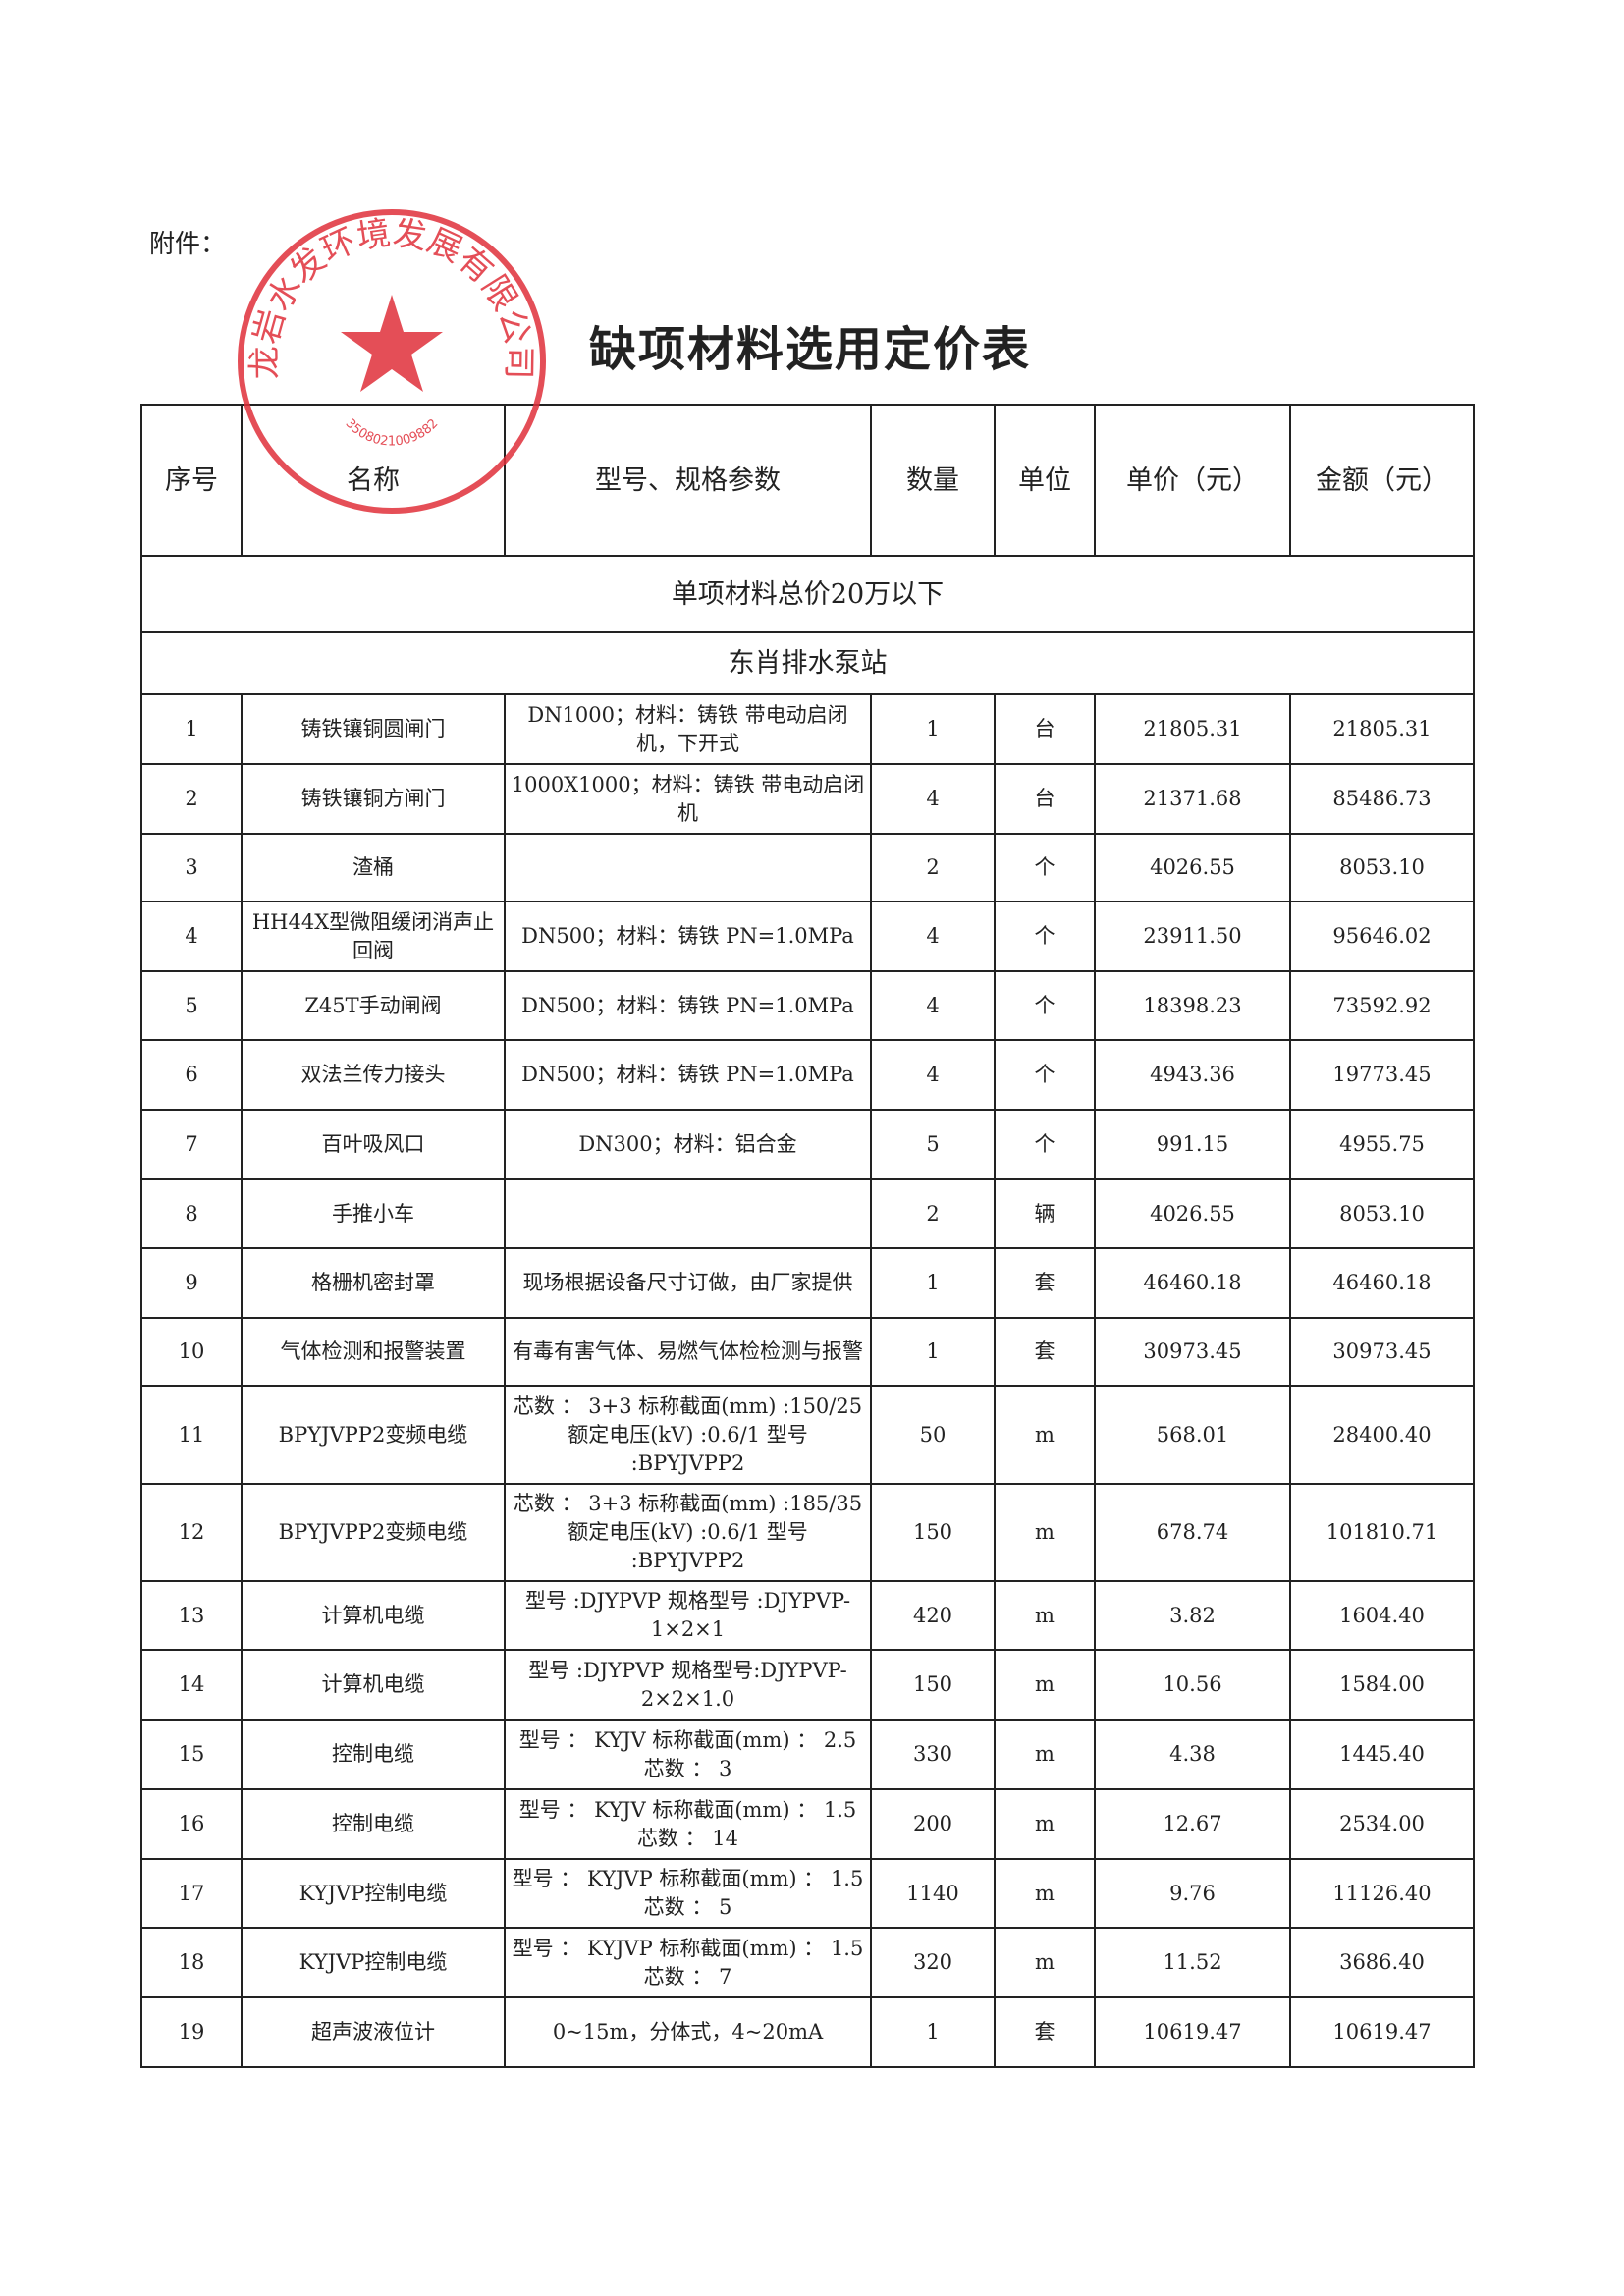 This screenshot has height=2296, width=1624. I want to click on cell-spec: 现场根据设备尺寸订做，由厂家提供, so click(688, 1283).